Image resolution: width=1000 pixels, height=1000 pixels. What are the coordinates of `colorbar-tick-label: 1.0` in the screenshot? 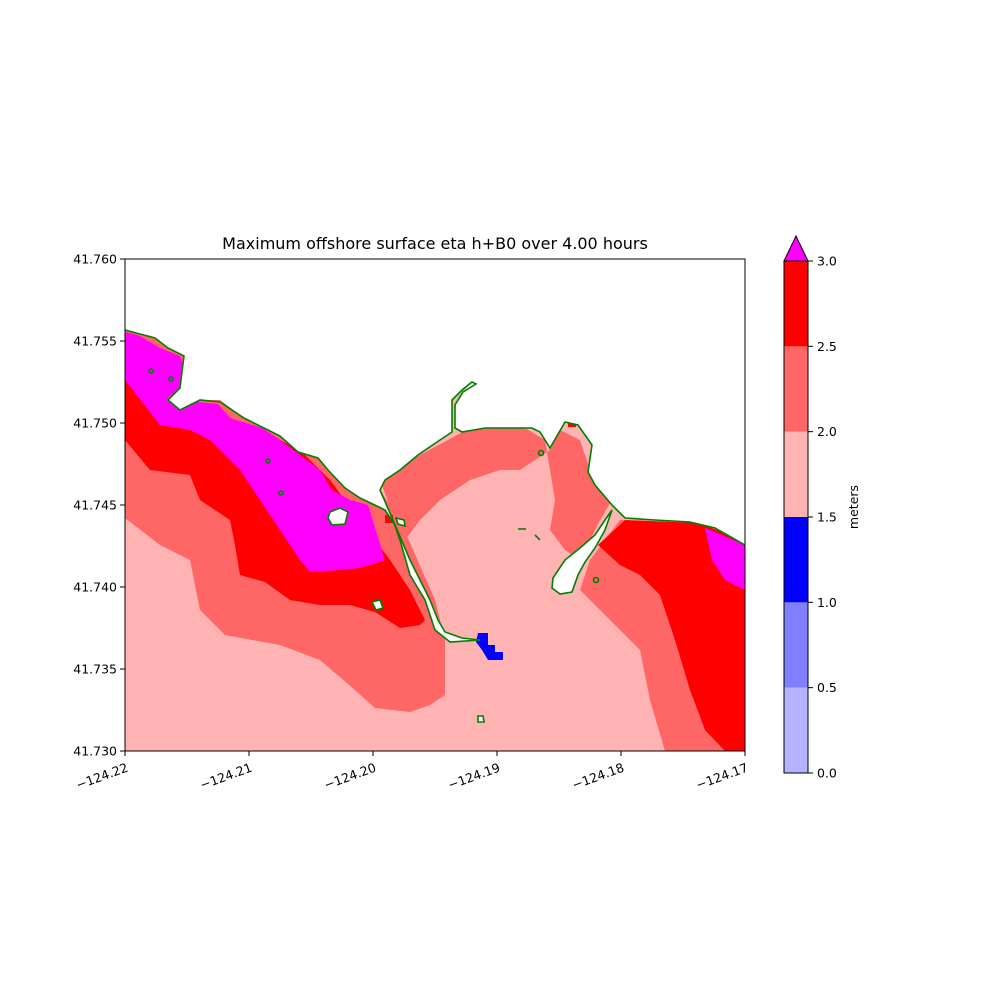 It's located at (827, 602).